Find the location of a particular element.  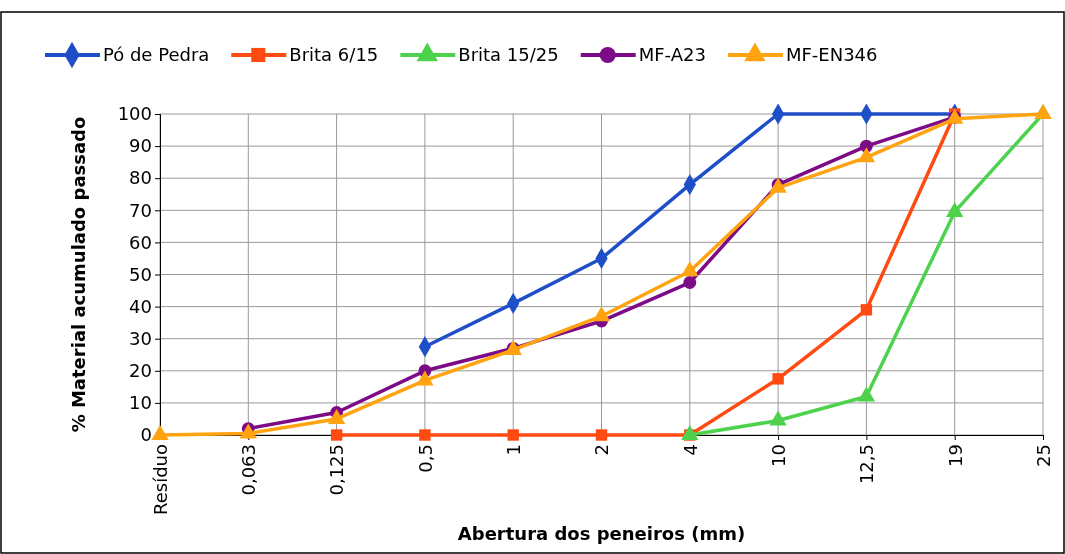

x-tick-label: 4 is located at coordinates (690, 450).